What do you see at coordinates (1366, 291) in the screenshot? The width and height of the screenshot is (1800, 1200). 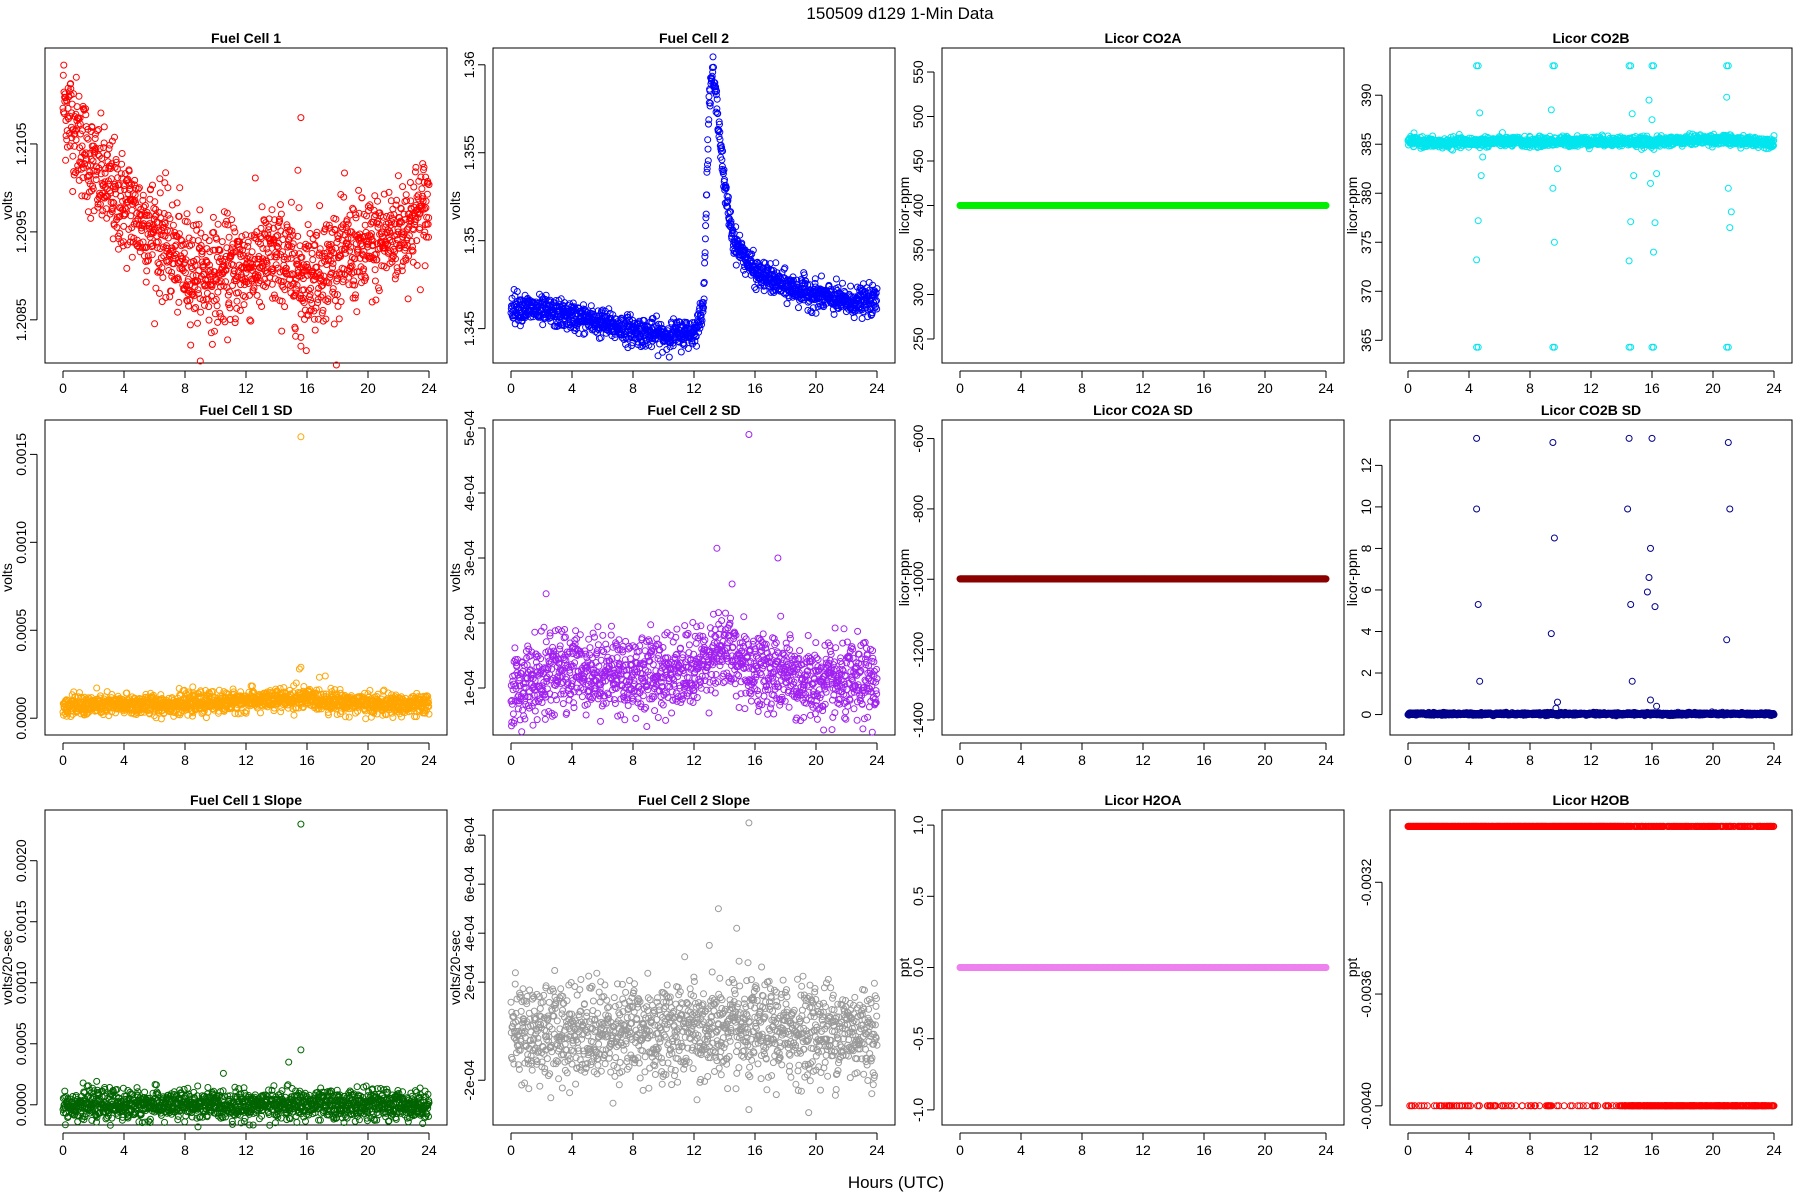 I see `y-tick-label: 370` at bounding box center [1366, 291].